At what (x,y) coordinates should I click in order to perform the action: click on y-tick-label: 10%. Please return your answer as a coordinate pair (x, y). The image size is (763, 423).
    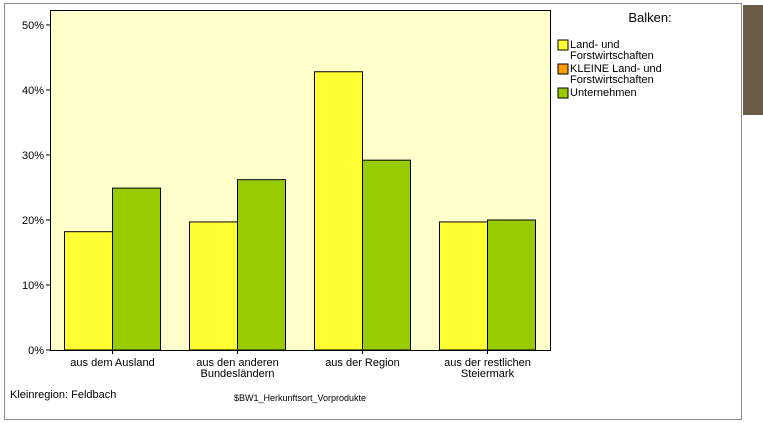
    Looking at the image, I should click on (33, 286).